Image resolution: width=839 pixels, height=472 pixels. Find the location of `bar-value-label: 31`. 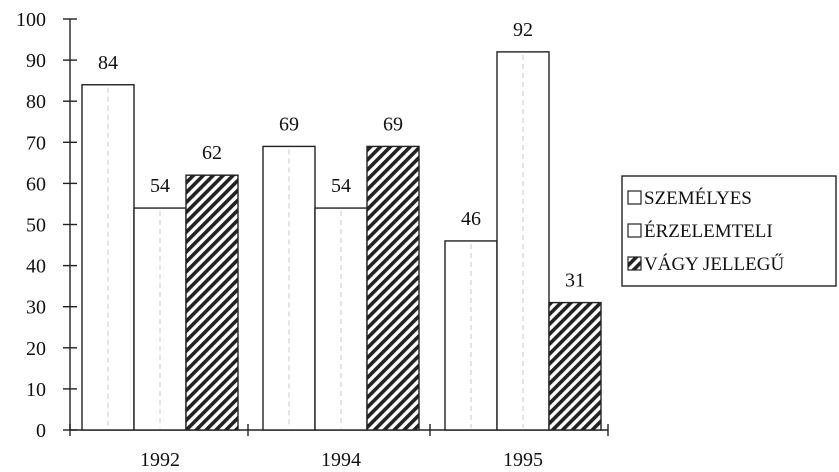

bar-value-label: 31 is located at coordinates (575, 281).